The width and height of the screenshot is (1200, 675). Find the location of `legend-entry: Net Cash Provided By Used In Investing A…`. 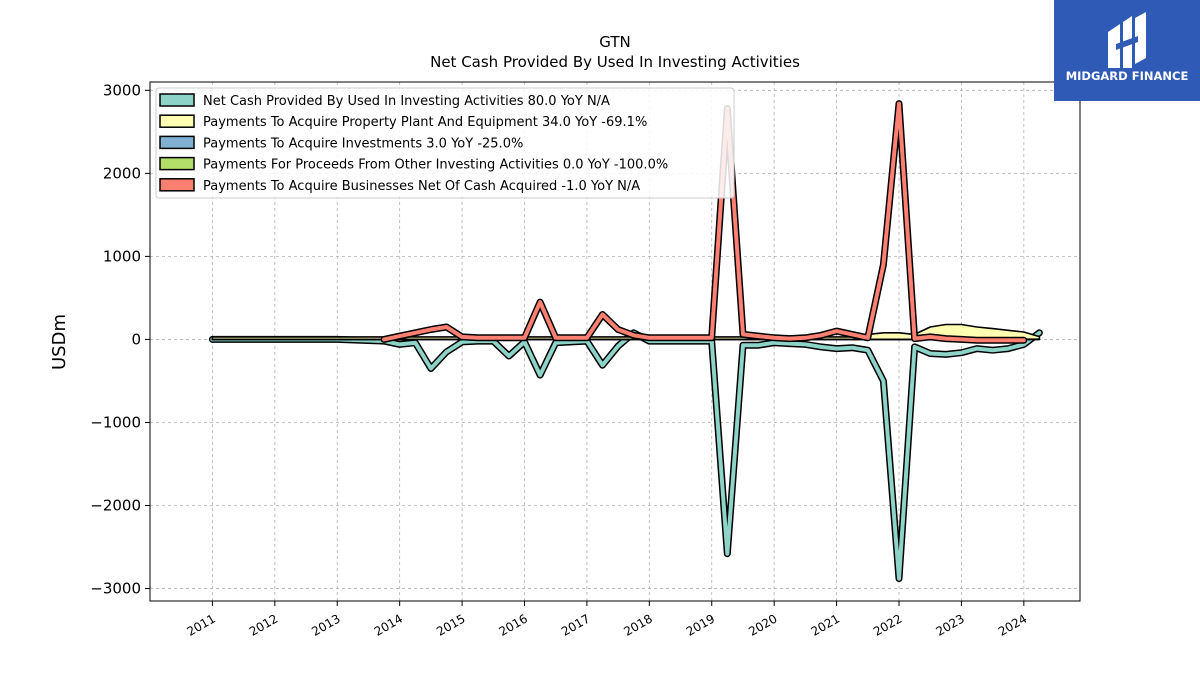

legend-entry: Net Cash Provided By Used In Investing A… is located at coordinates (406, 101).